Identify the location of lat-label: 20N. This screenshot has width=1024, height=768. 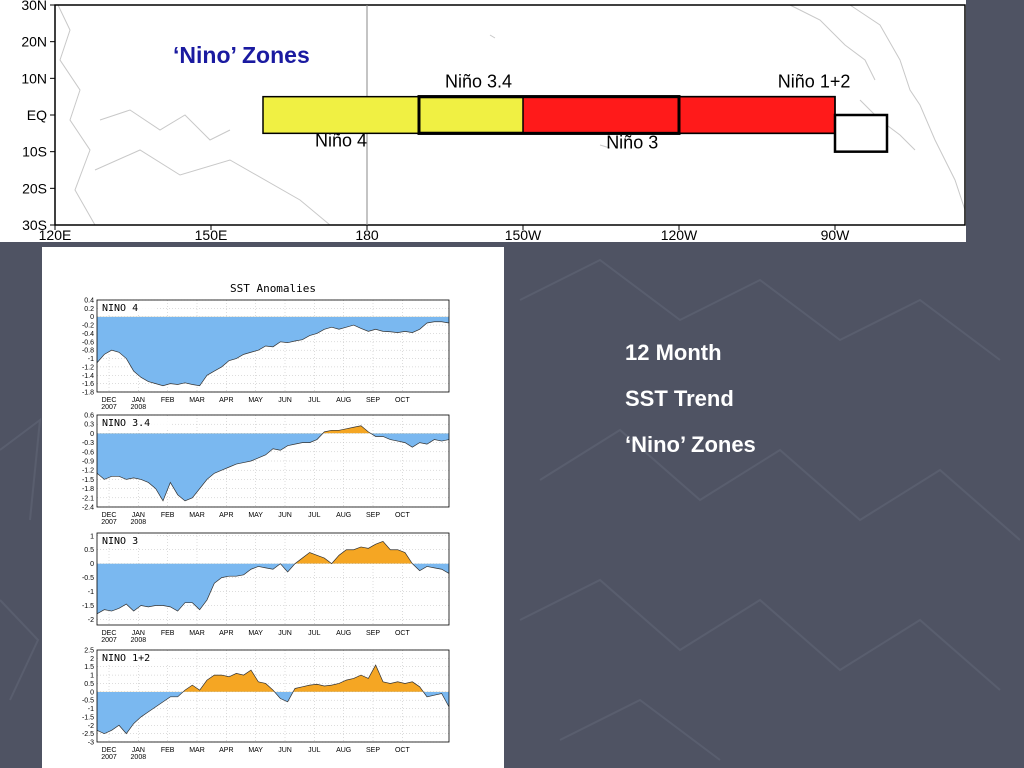
(34, 42).